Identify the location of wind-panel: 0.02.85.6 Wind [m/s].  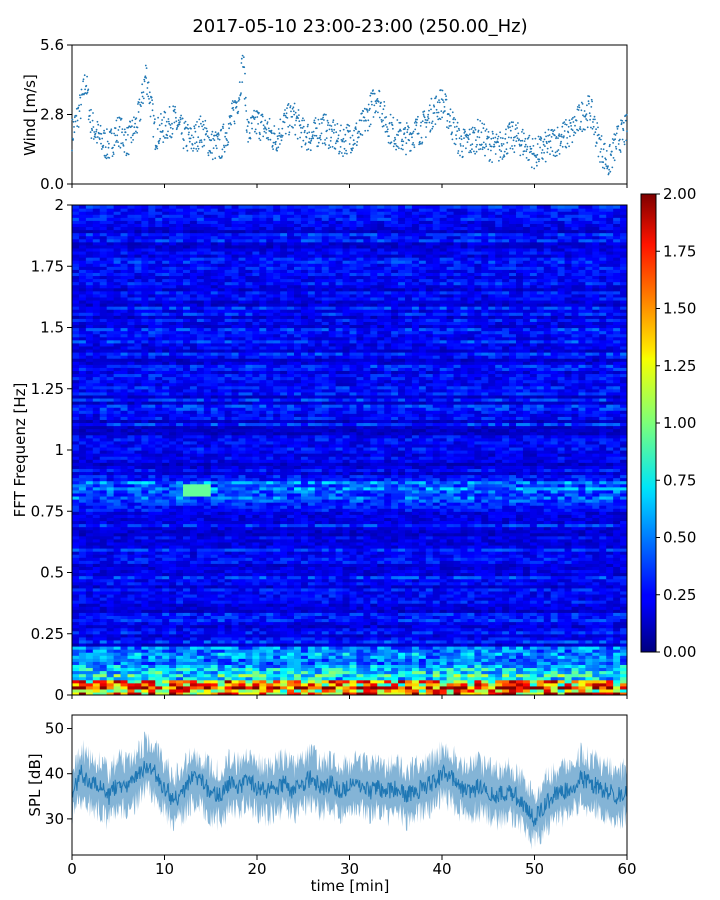
(324, 114).